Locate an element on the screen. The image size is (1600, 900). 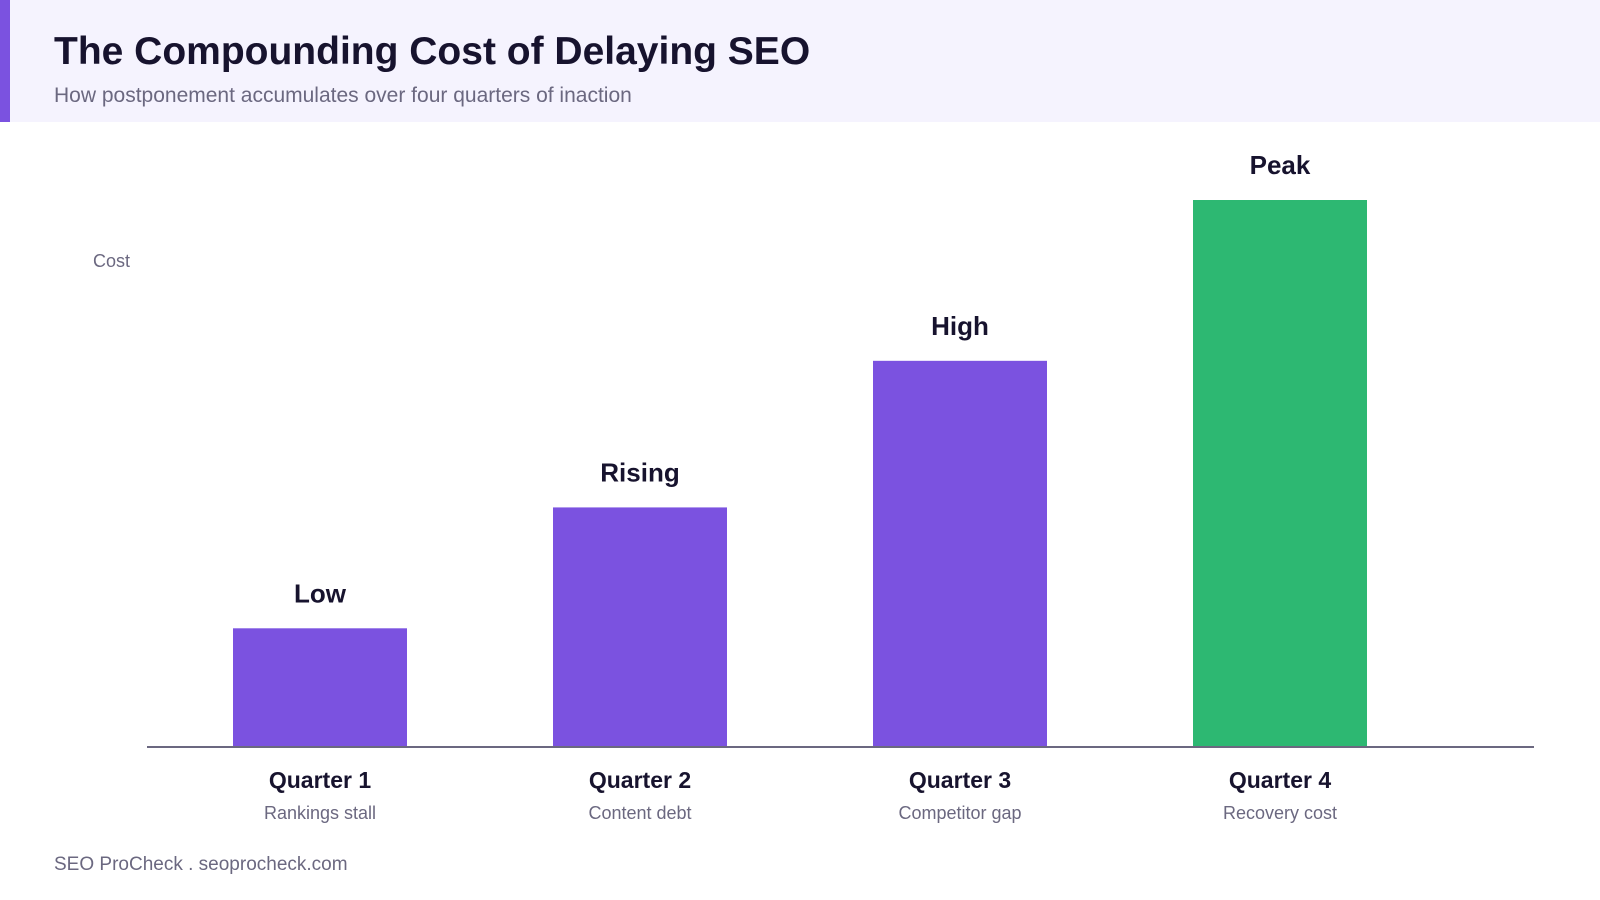
x-tick-sublabel: Competitor gap is located at coordinates (959, 813).